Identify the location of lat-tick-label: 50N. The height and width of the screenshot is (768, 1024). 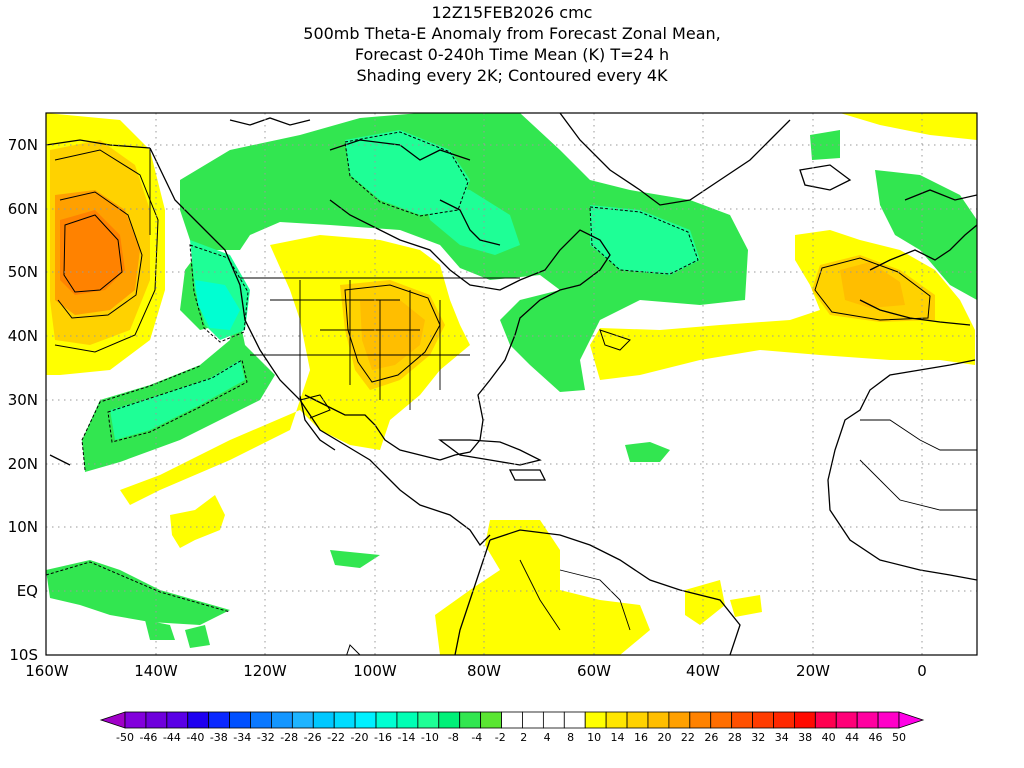
(23, 272).